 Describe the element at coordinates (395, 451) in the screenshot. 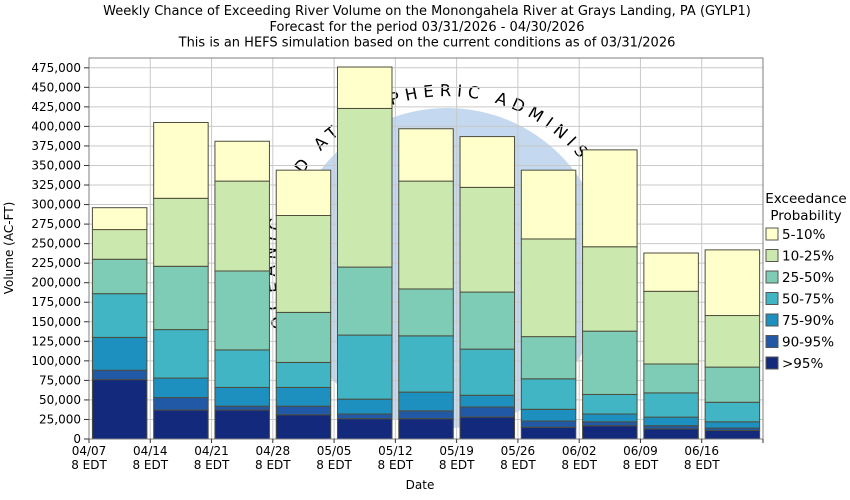

I see `x-tick-label-date: 05/12` at that location.